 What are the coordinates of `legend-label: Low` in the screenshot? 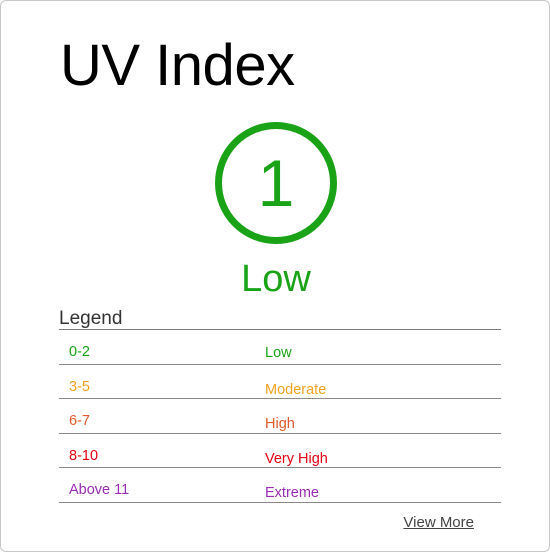 It's located at (278, 353).